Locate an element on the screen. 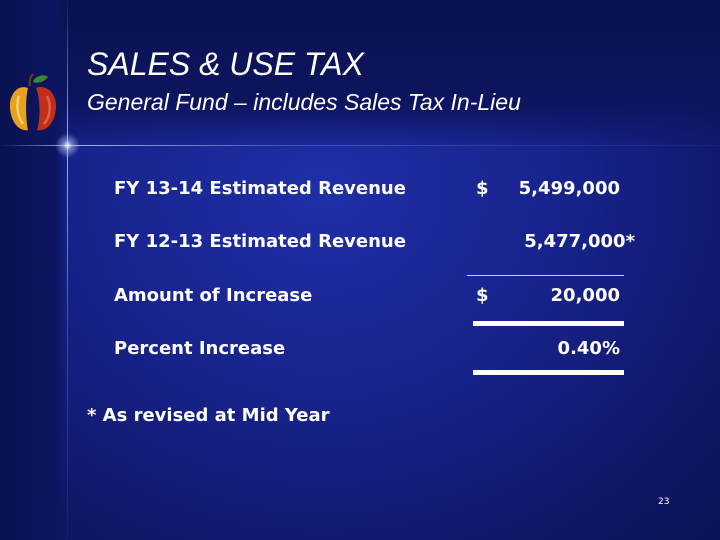 Image resolution: width=720 pixels, height=540 pixels. slide-title: SALES & USE TAX is located at coordinates (225, 64).